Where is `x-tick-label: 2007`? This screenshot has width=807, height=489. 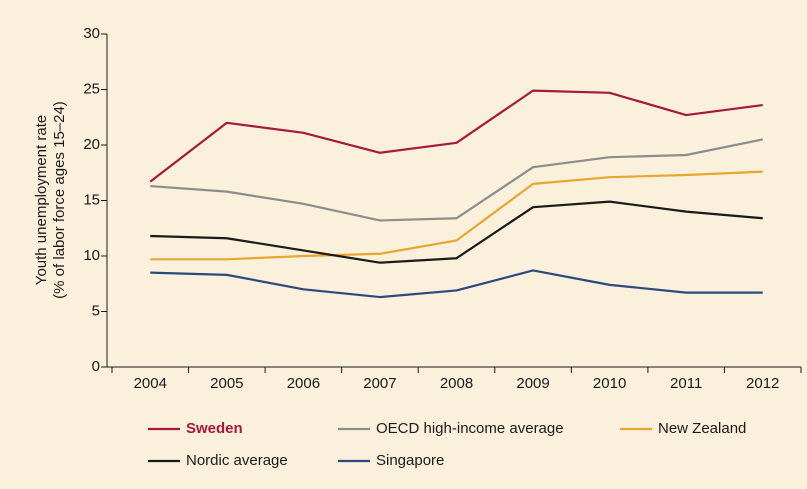
x-tick-label: 2007 is located at coordinates (379, 383).